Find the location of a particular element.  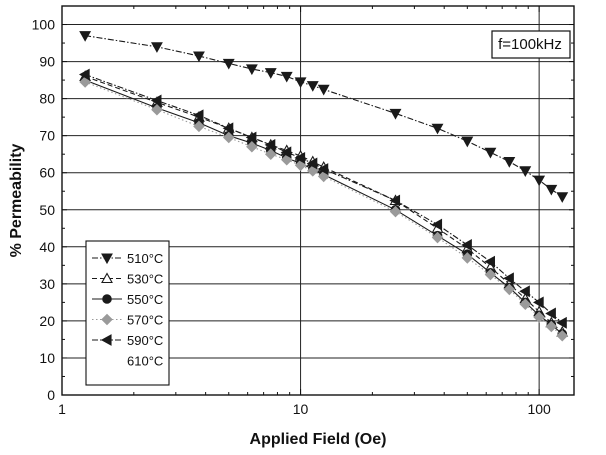

legend-label: 530°C is located at coordinates (145, 279).